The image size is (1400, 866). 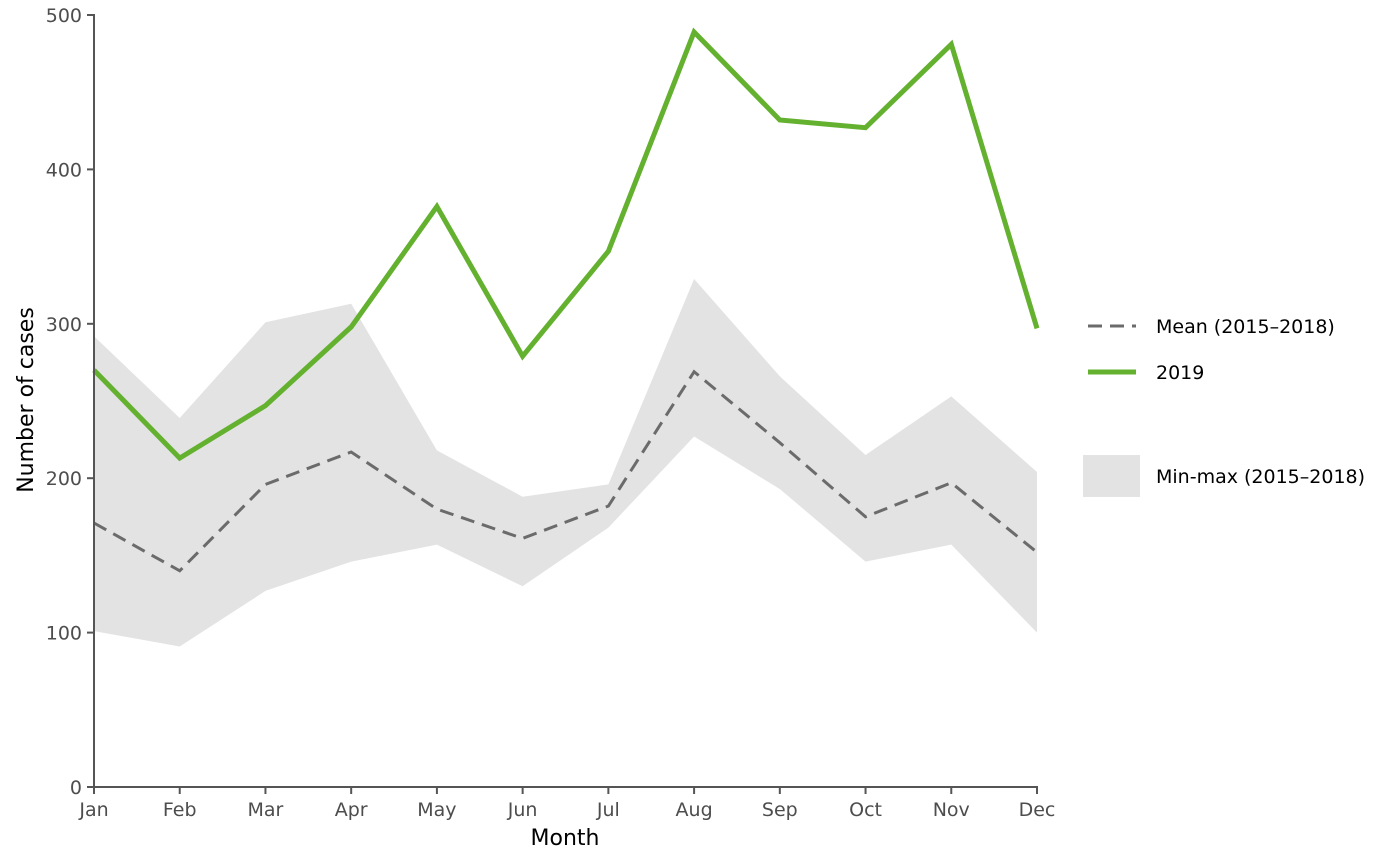 What do you see at coordinates (64, 170) in the screenshot?
I see `y-tick-label: 400` at bounding box center [64, 170].